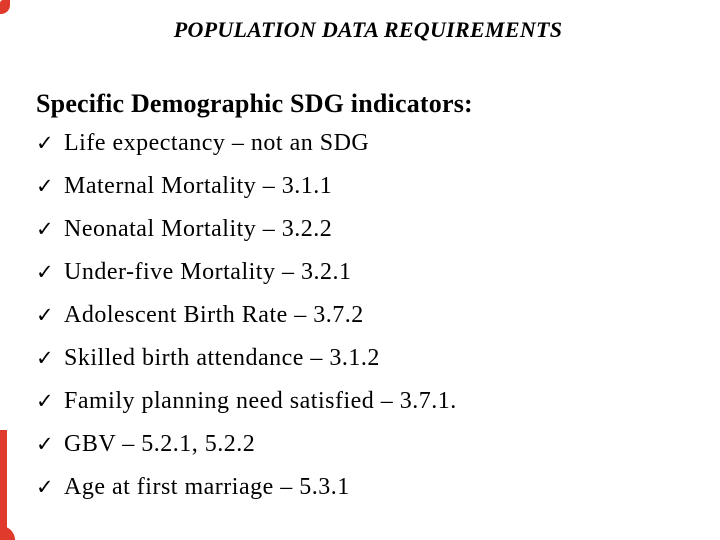 The image size is (720, 540). What do you see at coordinates (3, 485) in the screenshot?
I see `red-border-fragment-left-edge` at bounding box center [3, 485].